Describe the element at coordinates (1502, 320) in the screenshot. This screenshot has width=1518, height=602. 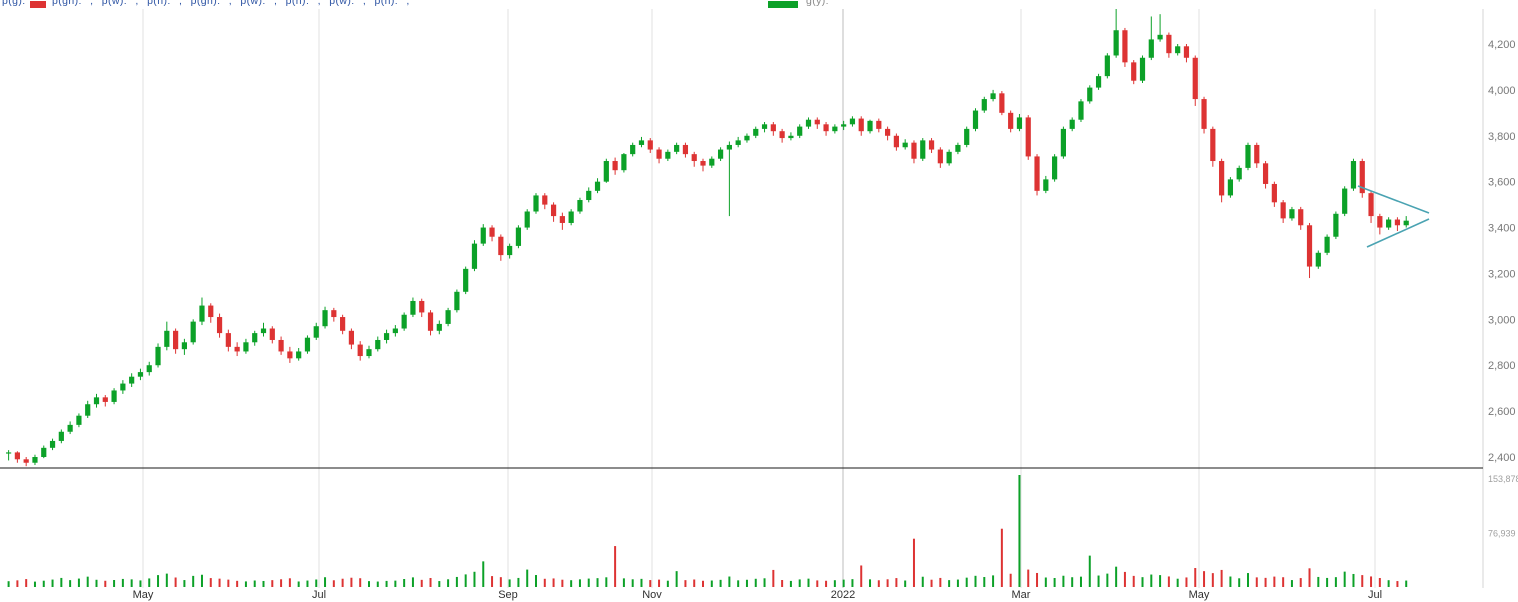
I see `price-axis-label: 3,000` at that location.